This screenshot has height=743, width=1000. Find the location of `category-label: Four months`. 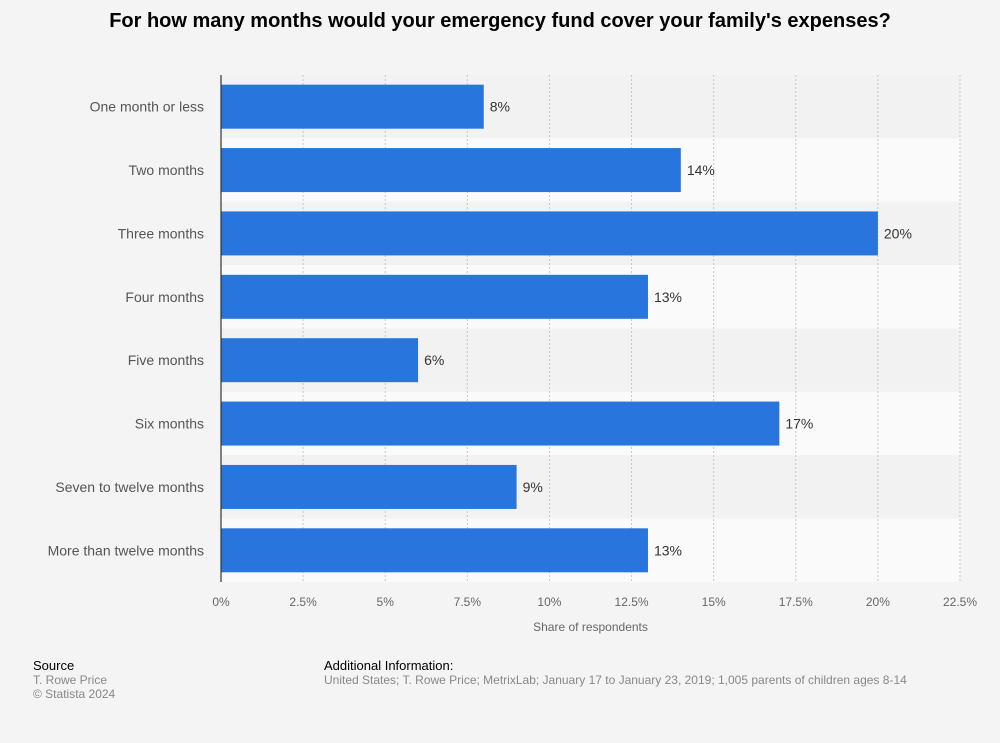

category-label: Four months is located at coordinates (164, 297).